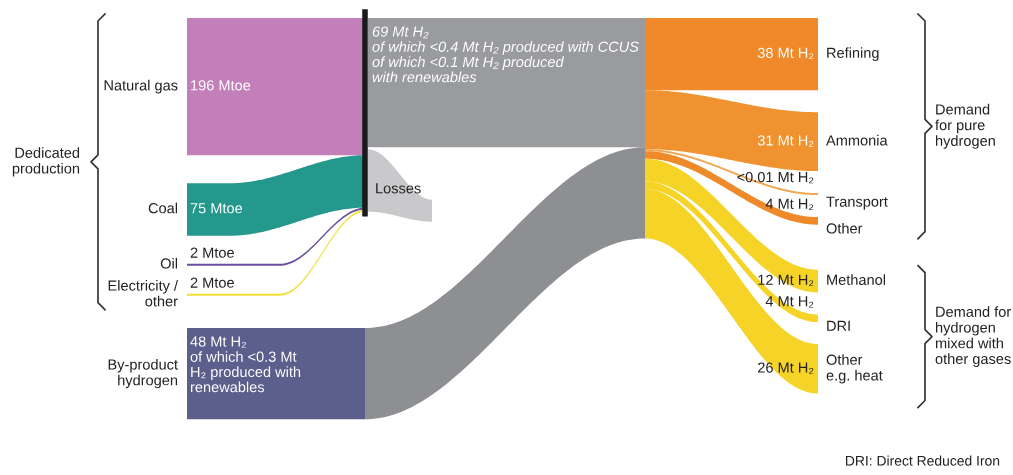 Image resolution: width=1013 pixels, height=475 pixels. Describe the element at coordinates (923, 460) in the screenshot. I see `text: DRI: Direct Reduced Iron` at that location.